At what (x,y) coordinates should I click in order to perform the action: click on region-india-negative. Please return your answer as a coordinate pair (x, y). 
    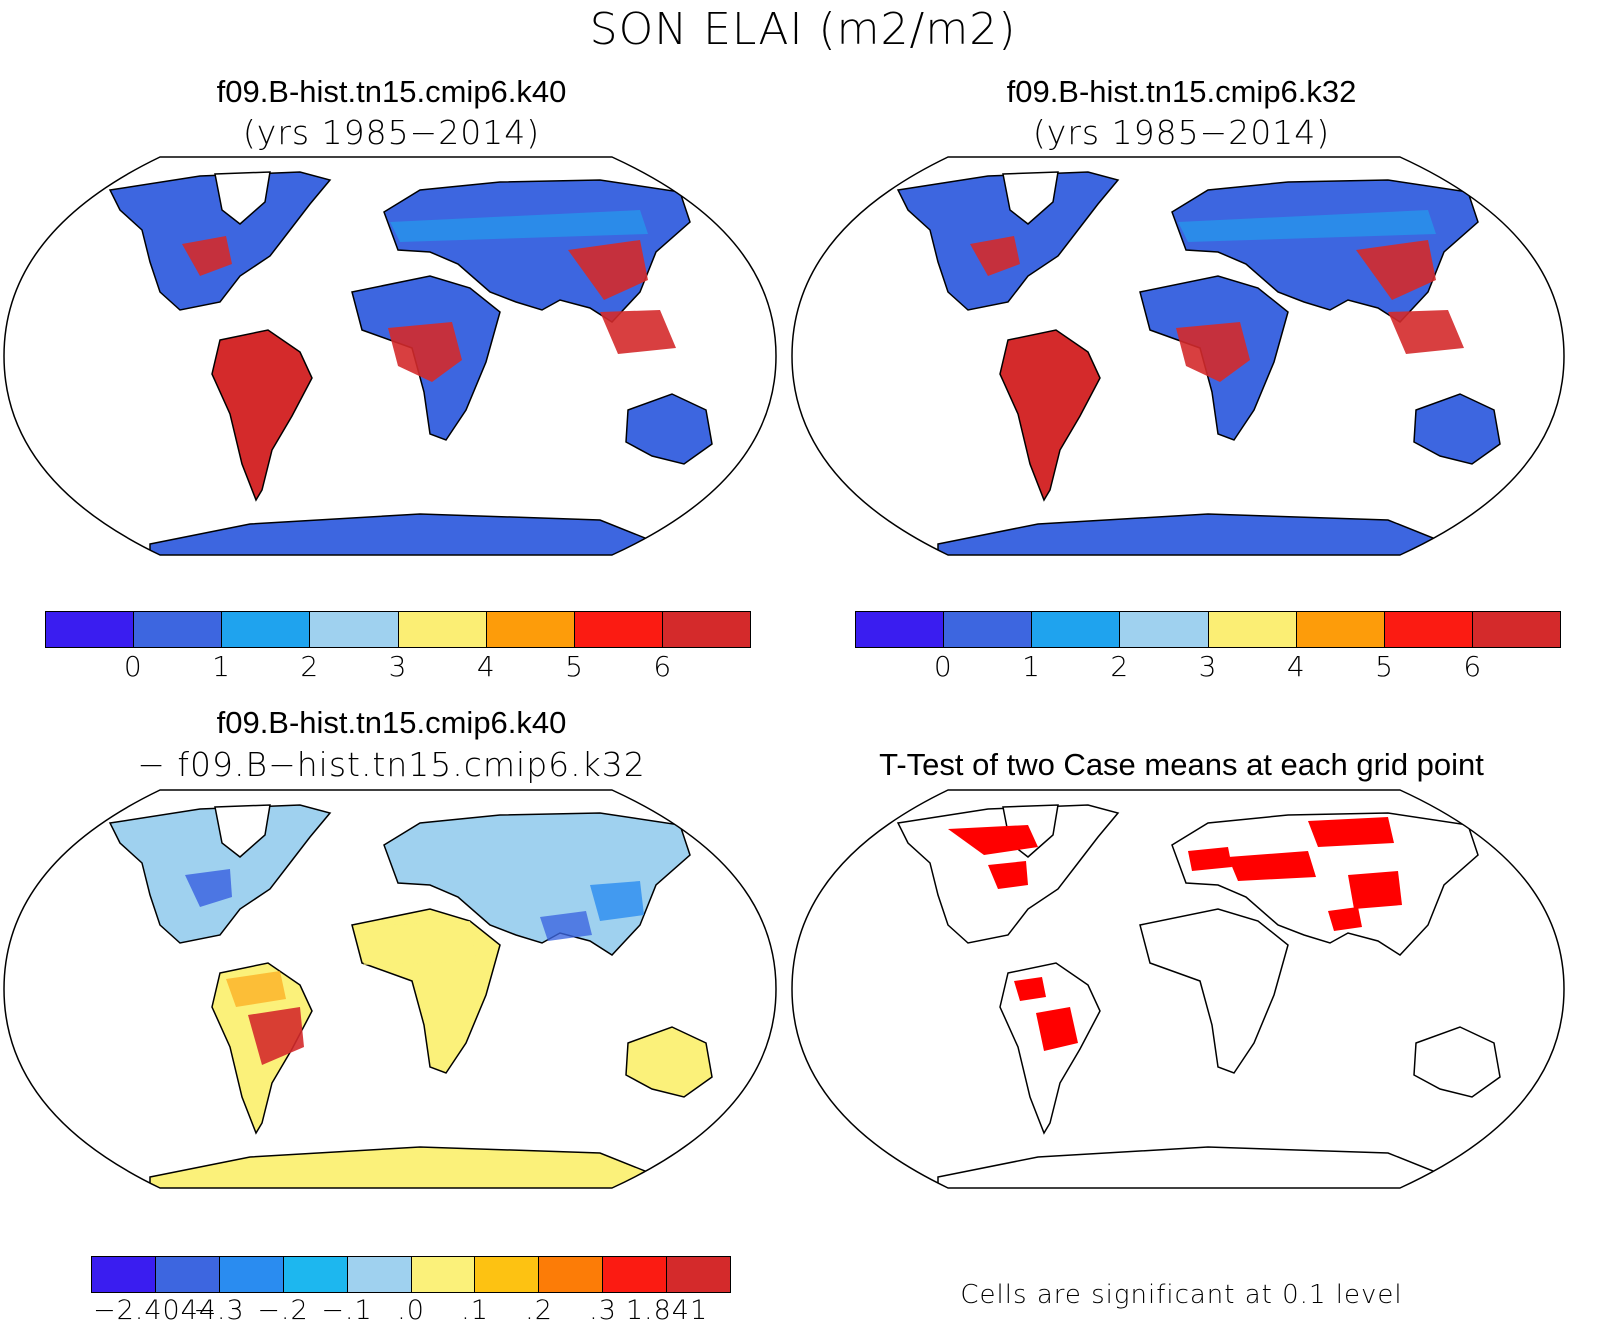
    Looking at the image, I should click on (566, 926).